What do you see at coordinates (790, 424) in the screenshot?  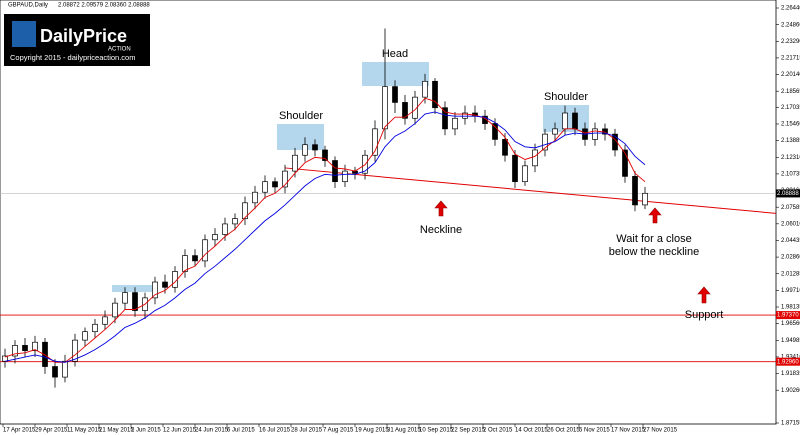 I see `y-tick-label: 1.87155` at bounding box center [790, 424].